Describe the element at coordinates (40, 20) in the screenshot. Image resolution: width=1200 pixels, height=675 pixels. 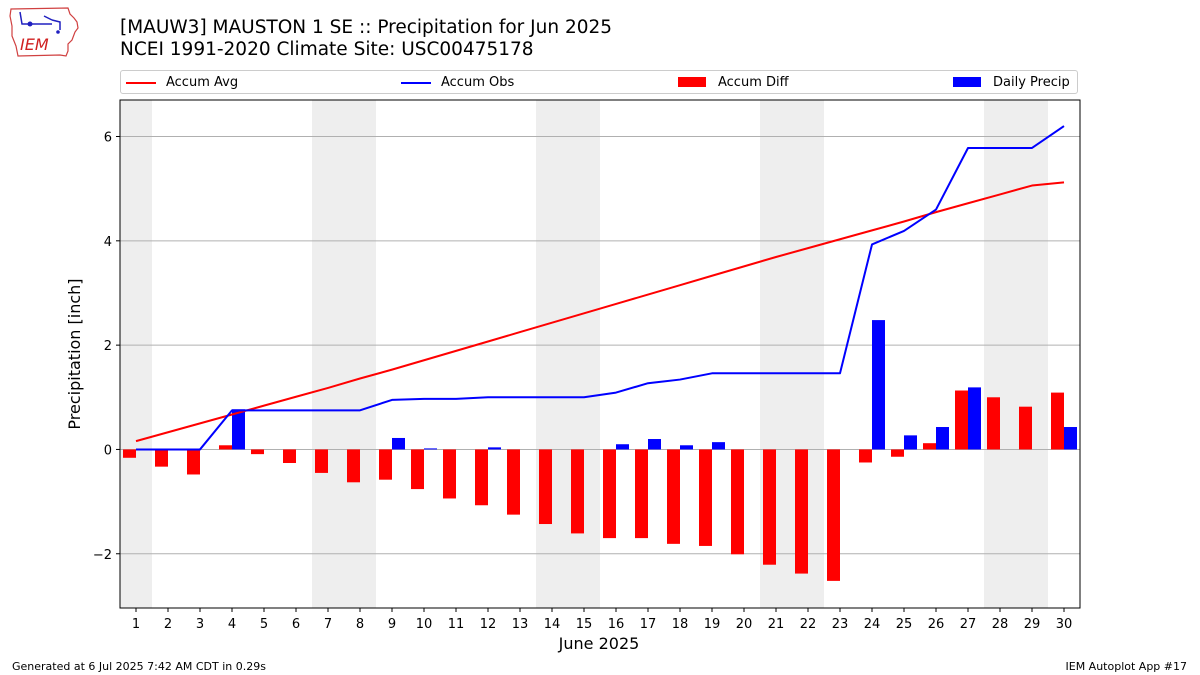
I see `weather-station-icon` at that location.